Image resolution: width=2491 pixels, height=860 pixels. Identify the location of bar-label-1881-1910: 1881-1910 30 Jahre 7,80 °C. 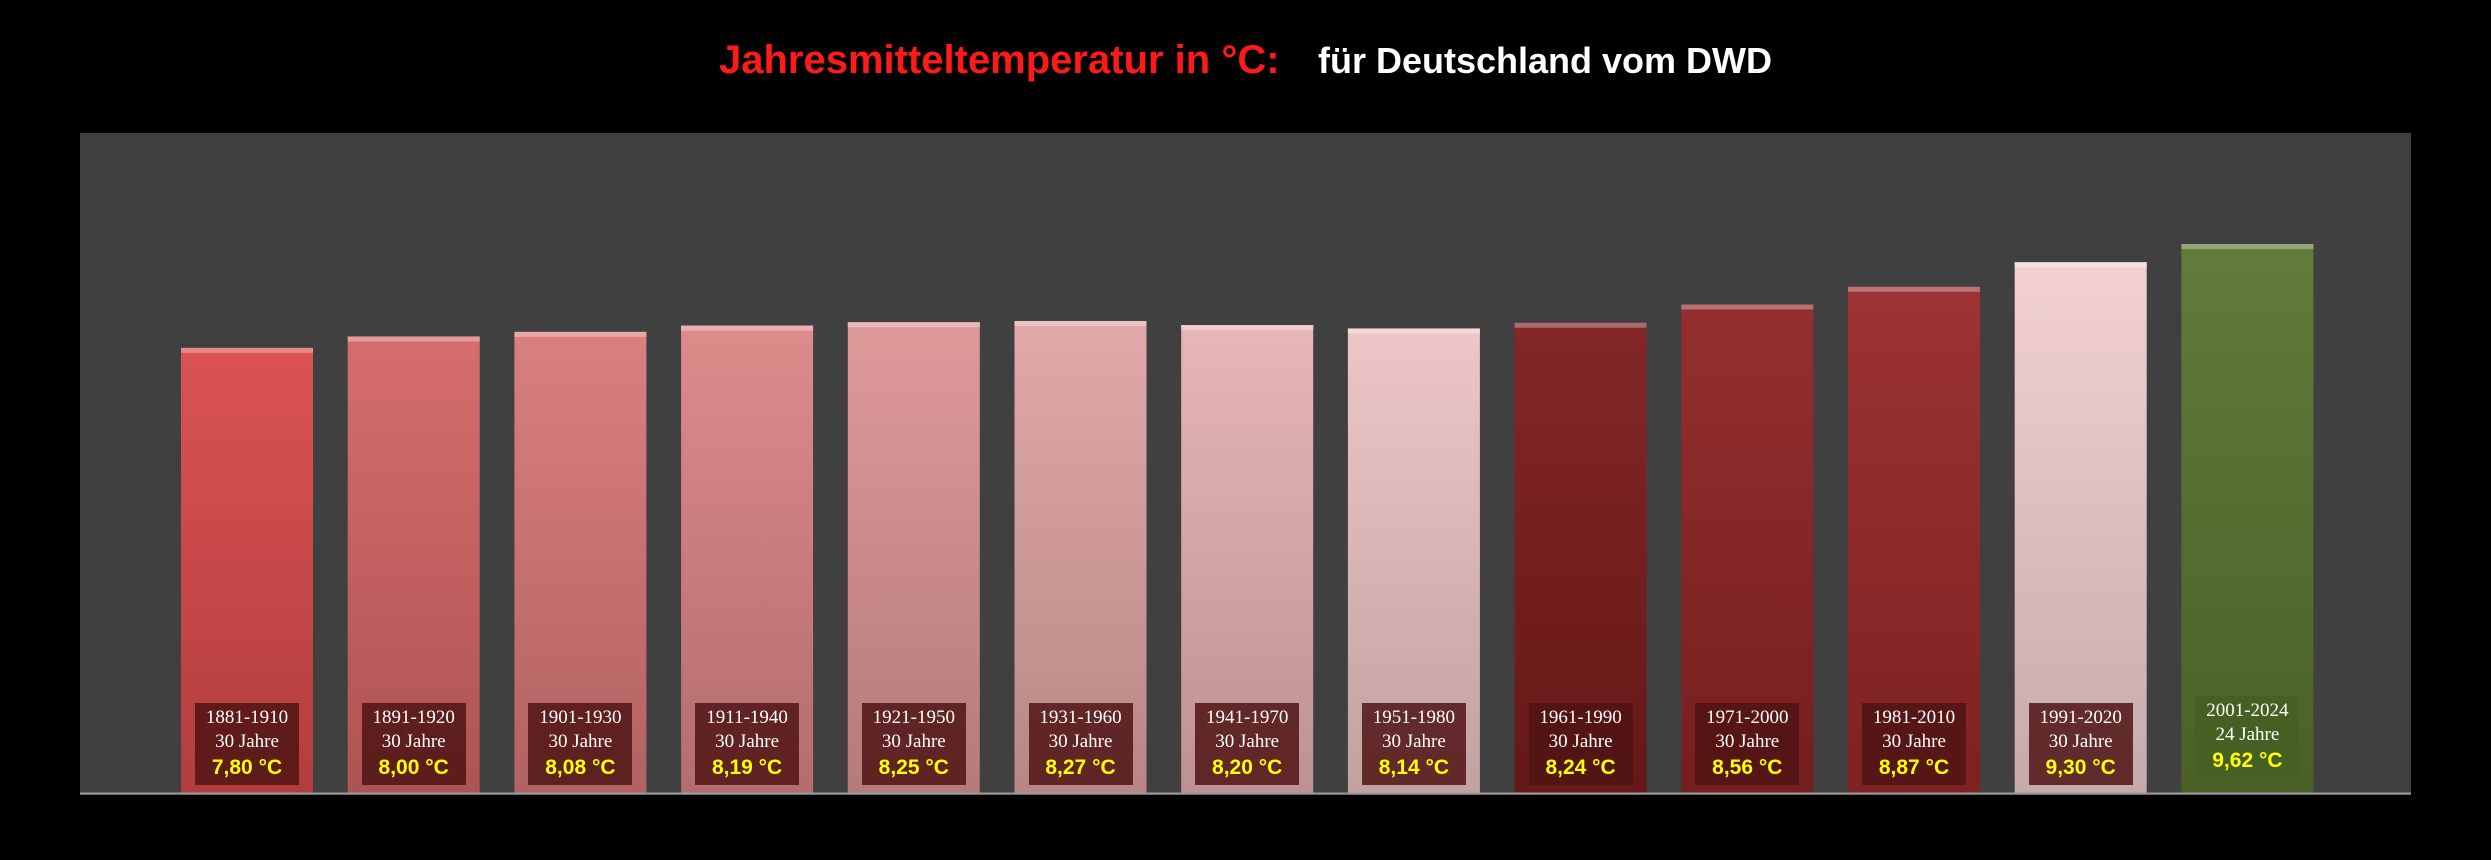
(247, 744).